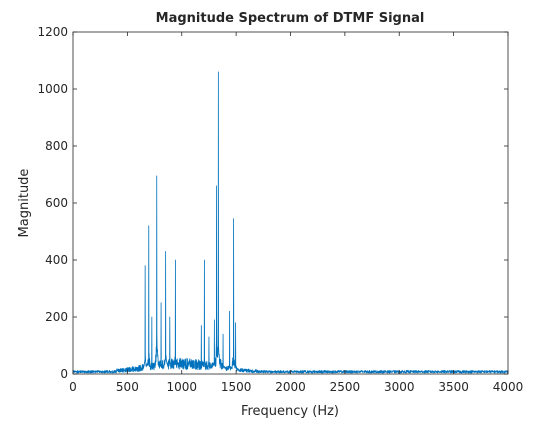  I want to click on y-tick-label: 600, so click(56, 203).